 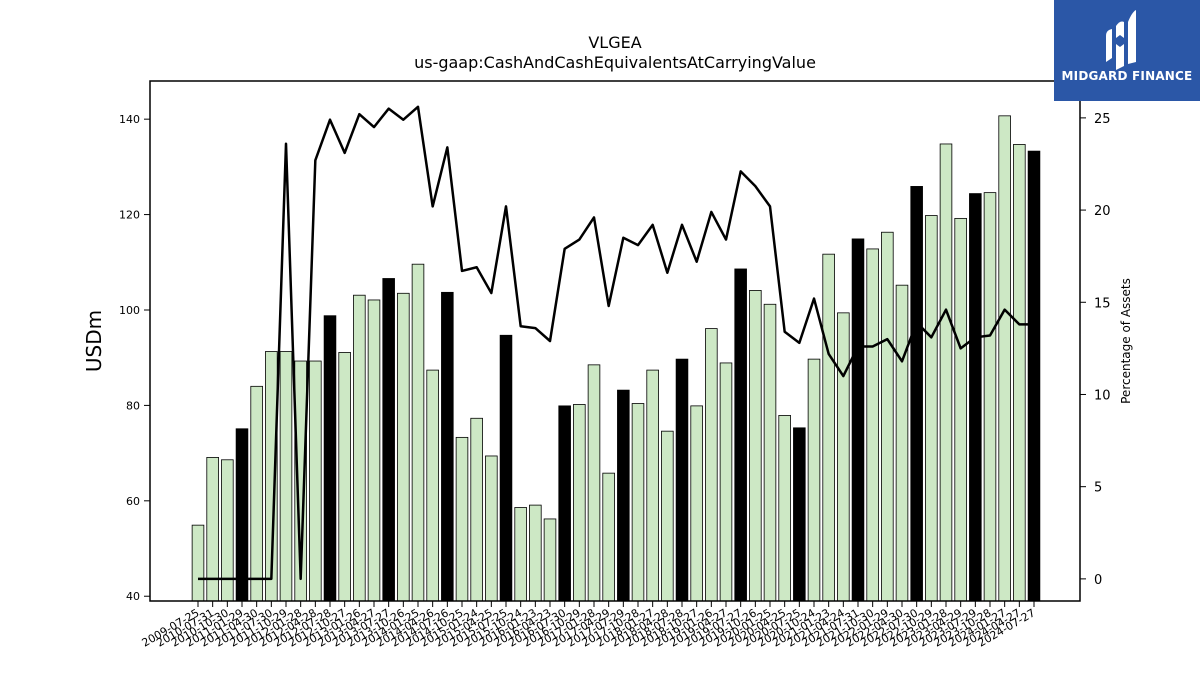 I want to click on brand-logo-text: MIDGARD FINANCE, so click(x=1127, y=76).